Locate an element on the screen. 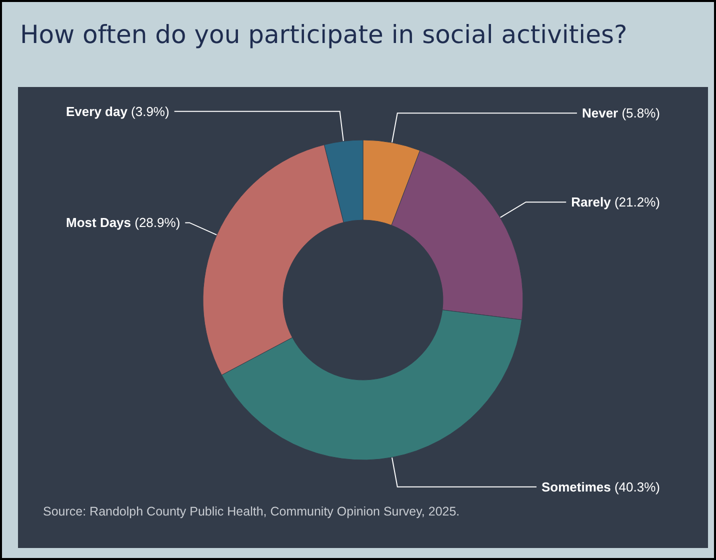 This screenshot has height=560, width=716. slice-label: Rarely is located at coordinates (591, 202).